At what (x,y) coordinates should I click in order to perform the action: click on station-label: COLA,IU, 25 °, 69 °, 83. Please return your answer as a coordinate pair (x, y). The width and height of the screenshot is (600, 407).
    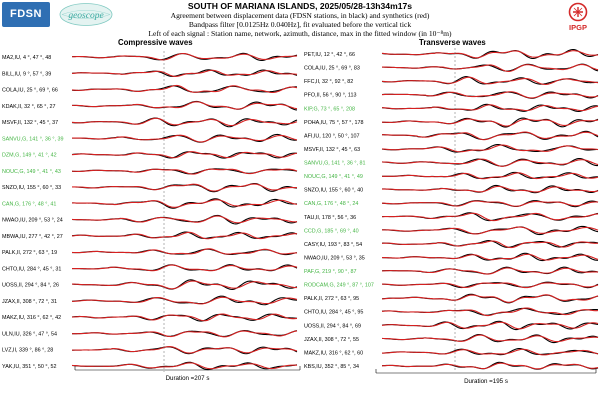
    Looking at the image, I should click on (332, 69).